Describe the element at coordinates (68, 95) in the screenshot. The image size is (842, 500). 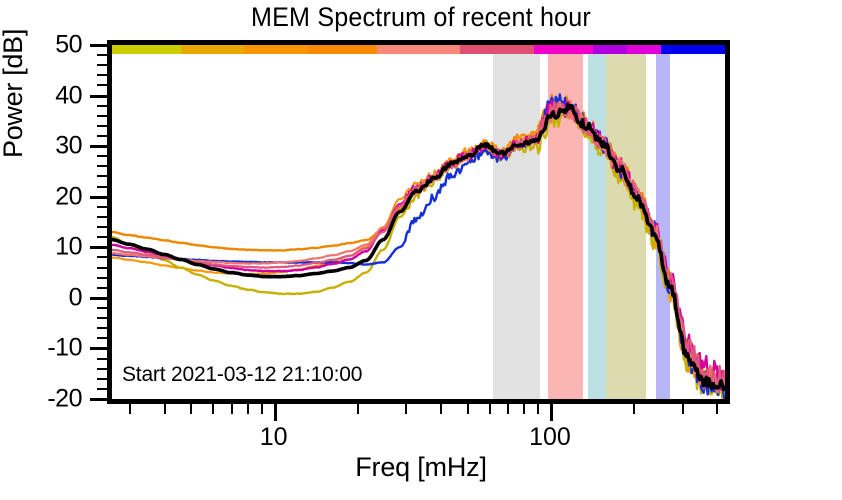
I see `y-tick-label: 40` at that location.